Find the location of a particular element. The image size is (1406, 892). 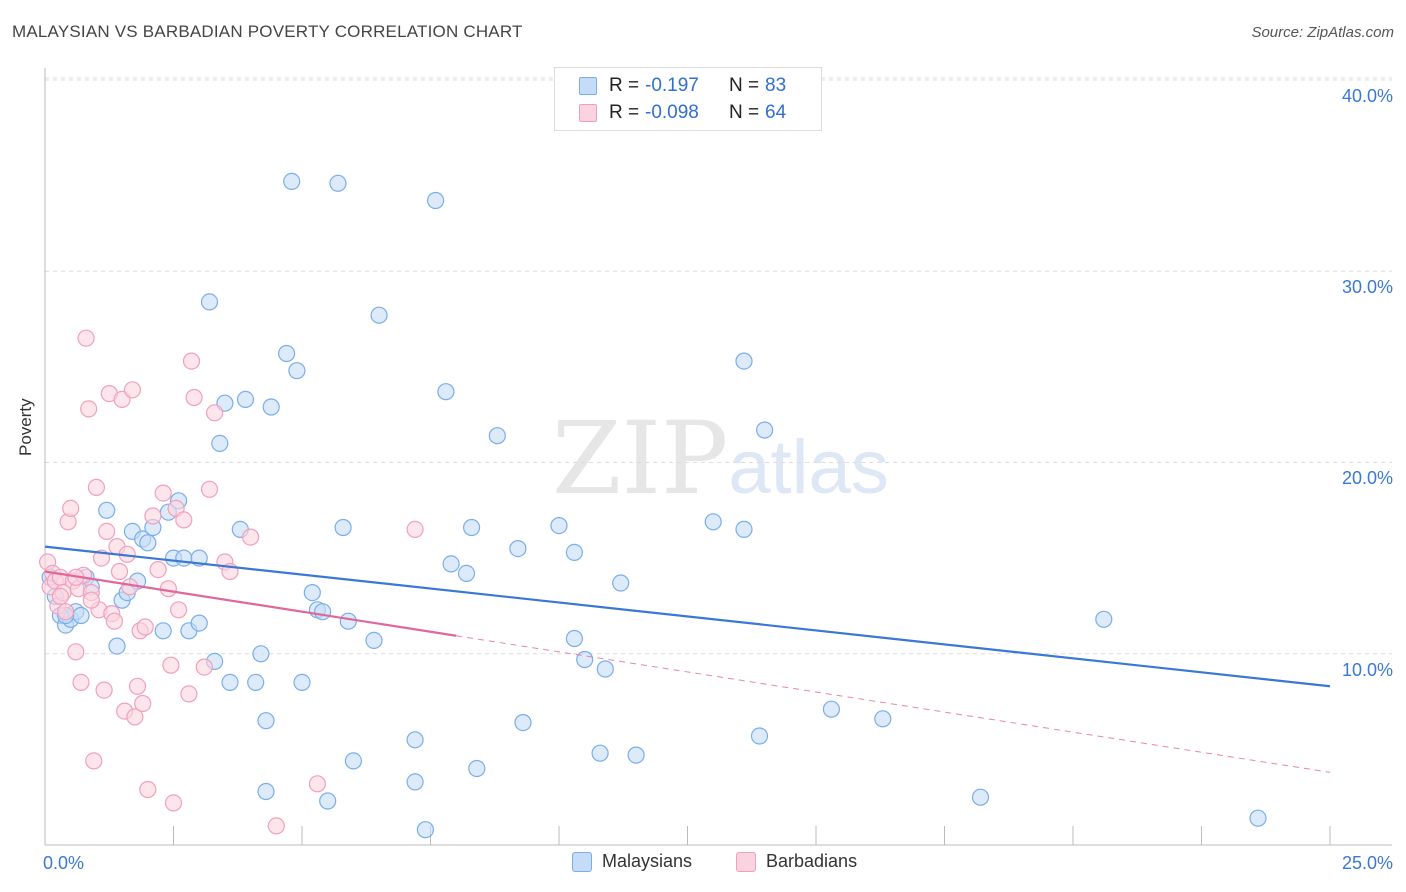

trend-line-barbadians is located at coordinates (250, 603).